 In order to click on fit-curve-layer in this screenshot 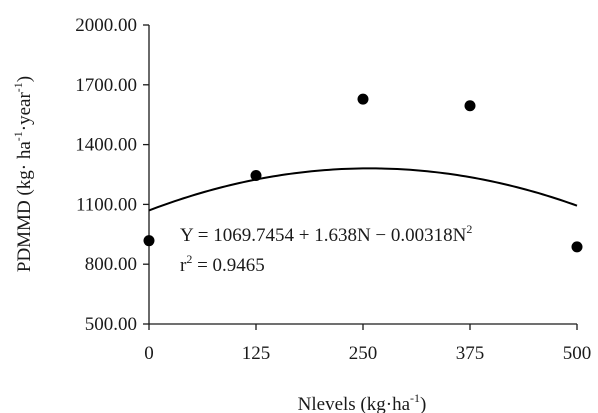, I will do `click(363, 189)`.